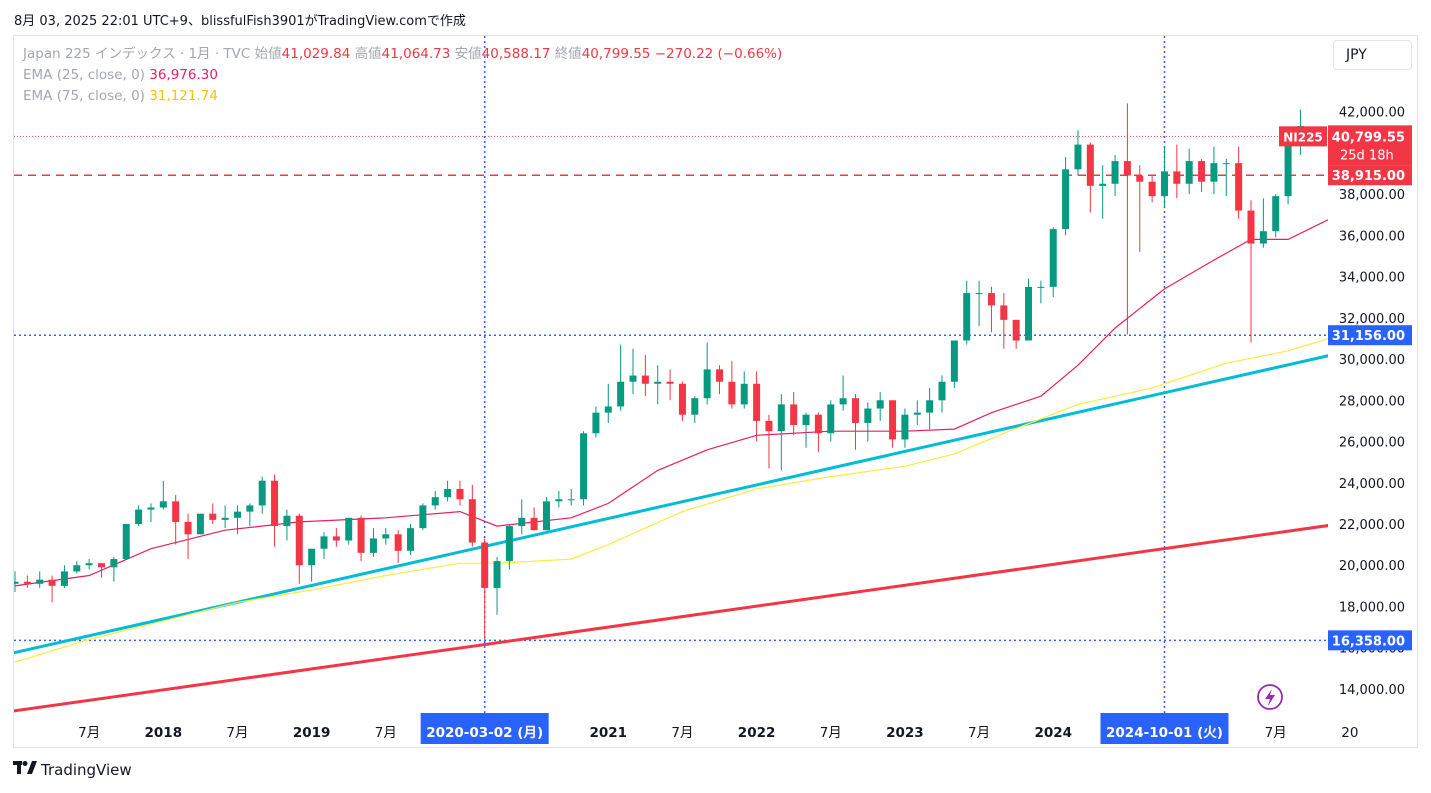 Image resolution: width=1431 pixels, height=793 pixels. Describe the element at coordinates (1372, 566) in the screenshot. I see `price-axis-label: 20,000.00` at that location.